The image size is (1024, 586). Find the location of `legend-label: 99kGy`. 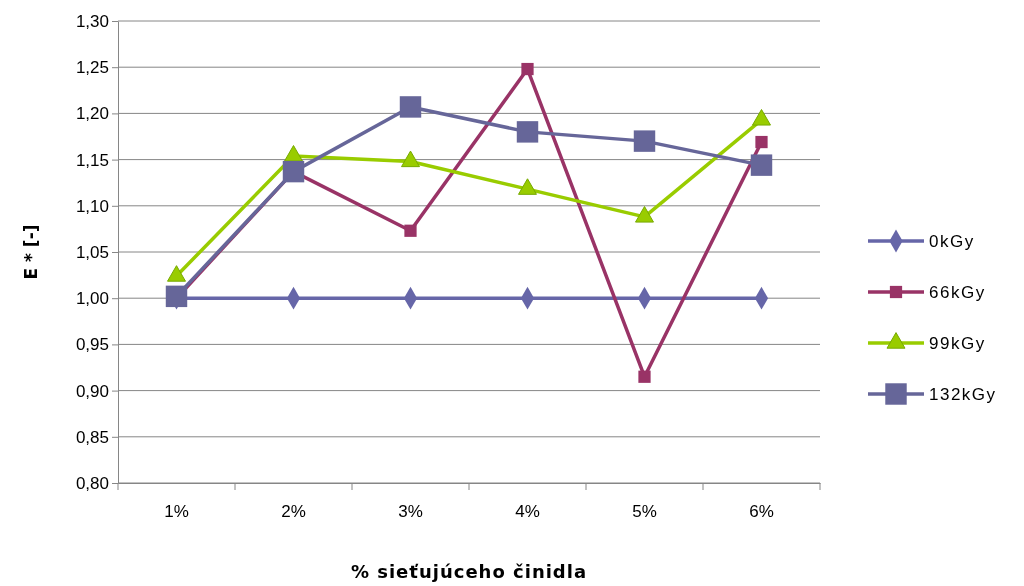

legend-label: 99kGy is located at coordinates (957, 343).